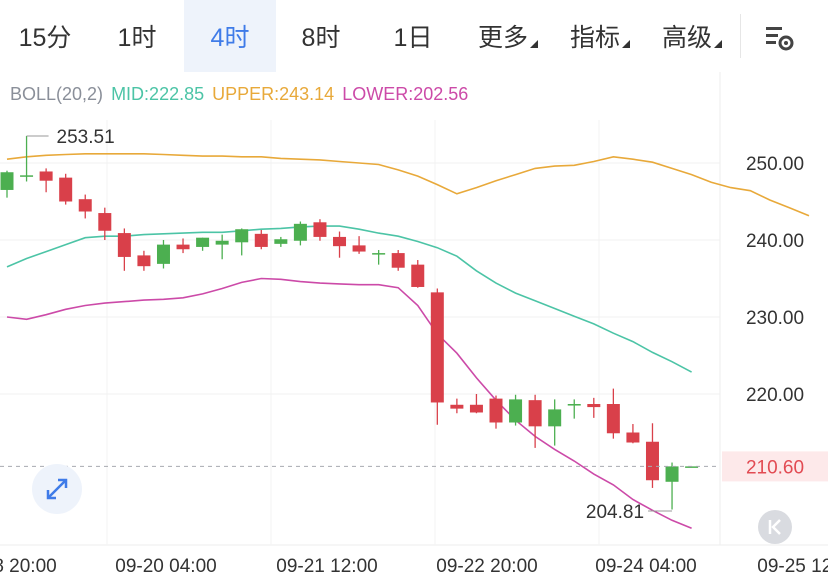 Image resolution: width=828 pixels, height=586 pixels. I want to click on current-price-tag, so click(775, 466).